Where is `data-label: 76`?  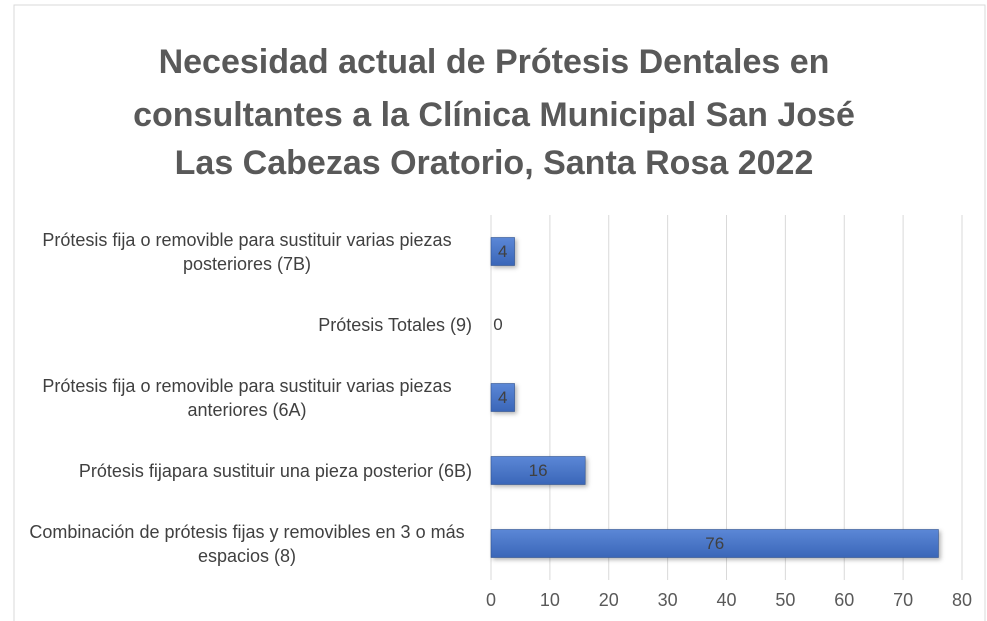 data-label: 76 is located at coordinates (714, 543).